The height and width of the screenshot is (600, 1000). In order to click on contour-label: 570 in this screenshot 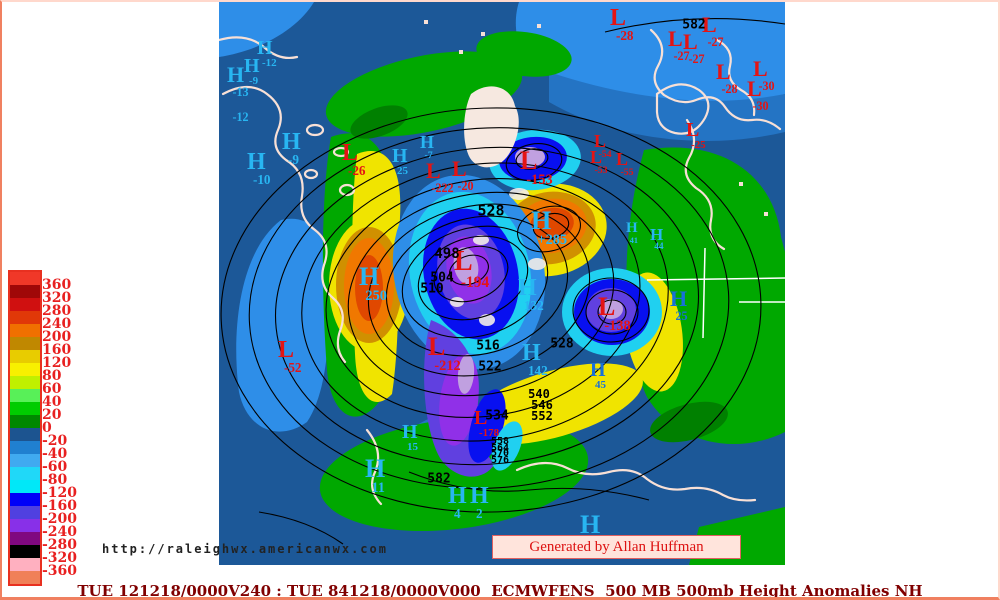, I will do `click(500, 453)`.